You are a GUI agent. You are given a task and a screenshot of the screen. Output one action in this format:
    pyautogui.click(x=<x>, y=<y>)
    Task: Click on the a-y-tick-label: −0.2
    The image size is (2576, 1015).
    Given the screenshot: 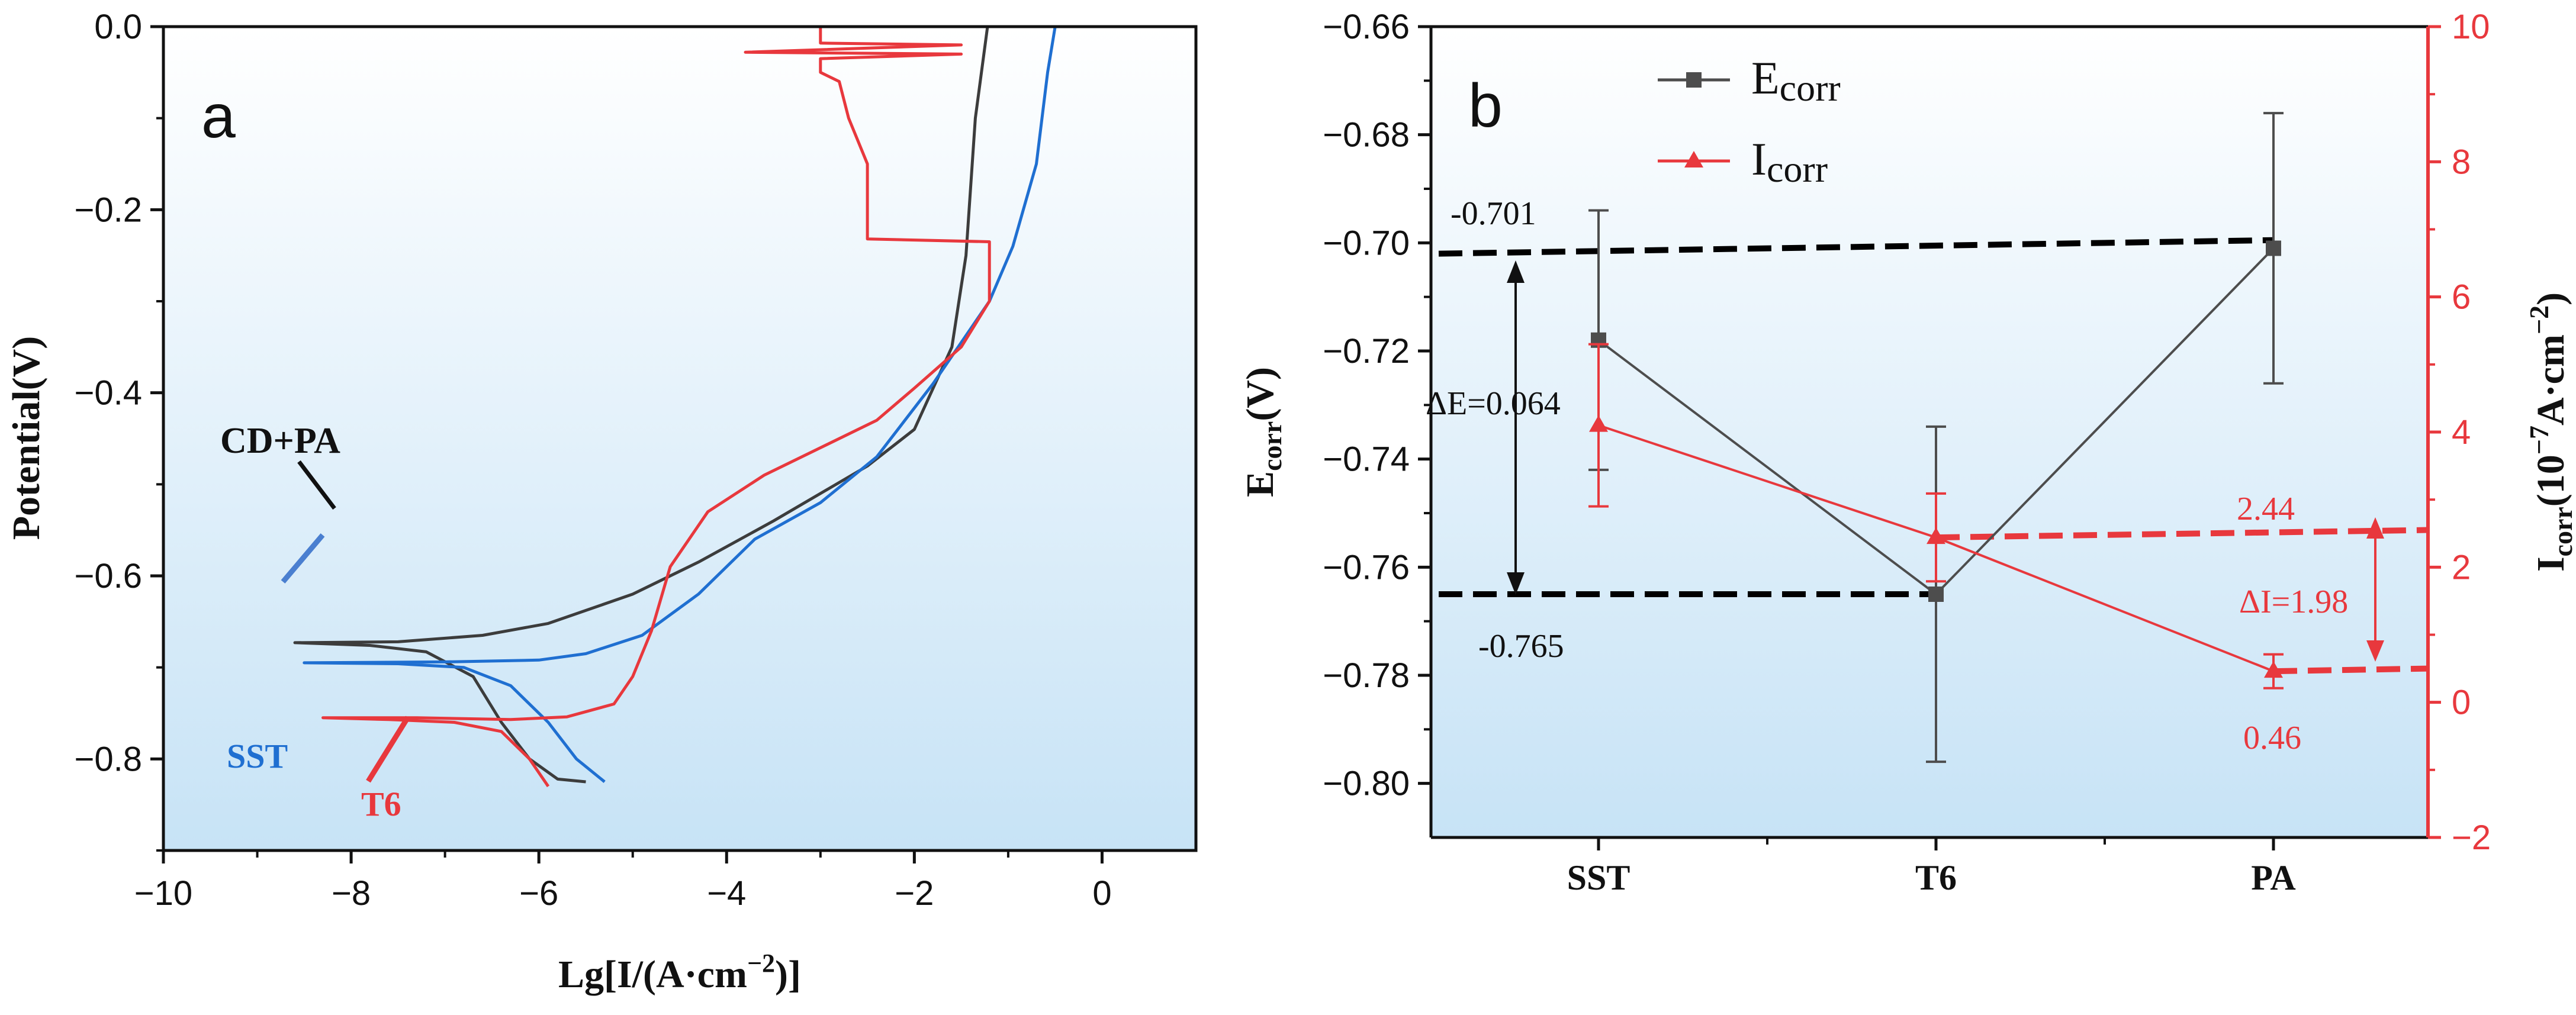 What is the action you would take?
    pyautogui.click(x=109, y=210)
    